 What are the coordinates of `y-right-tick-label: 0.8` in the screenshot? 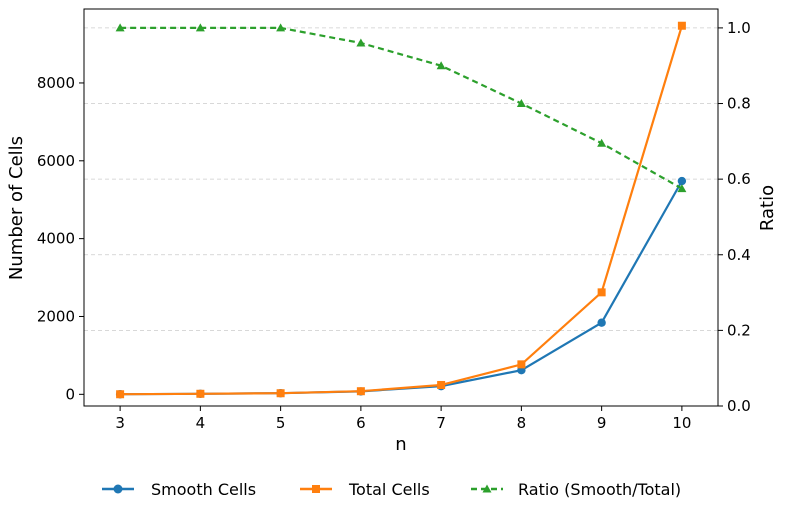 It's located at (739, 104).